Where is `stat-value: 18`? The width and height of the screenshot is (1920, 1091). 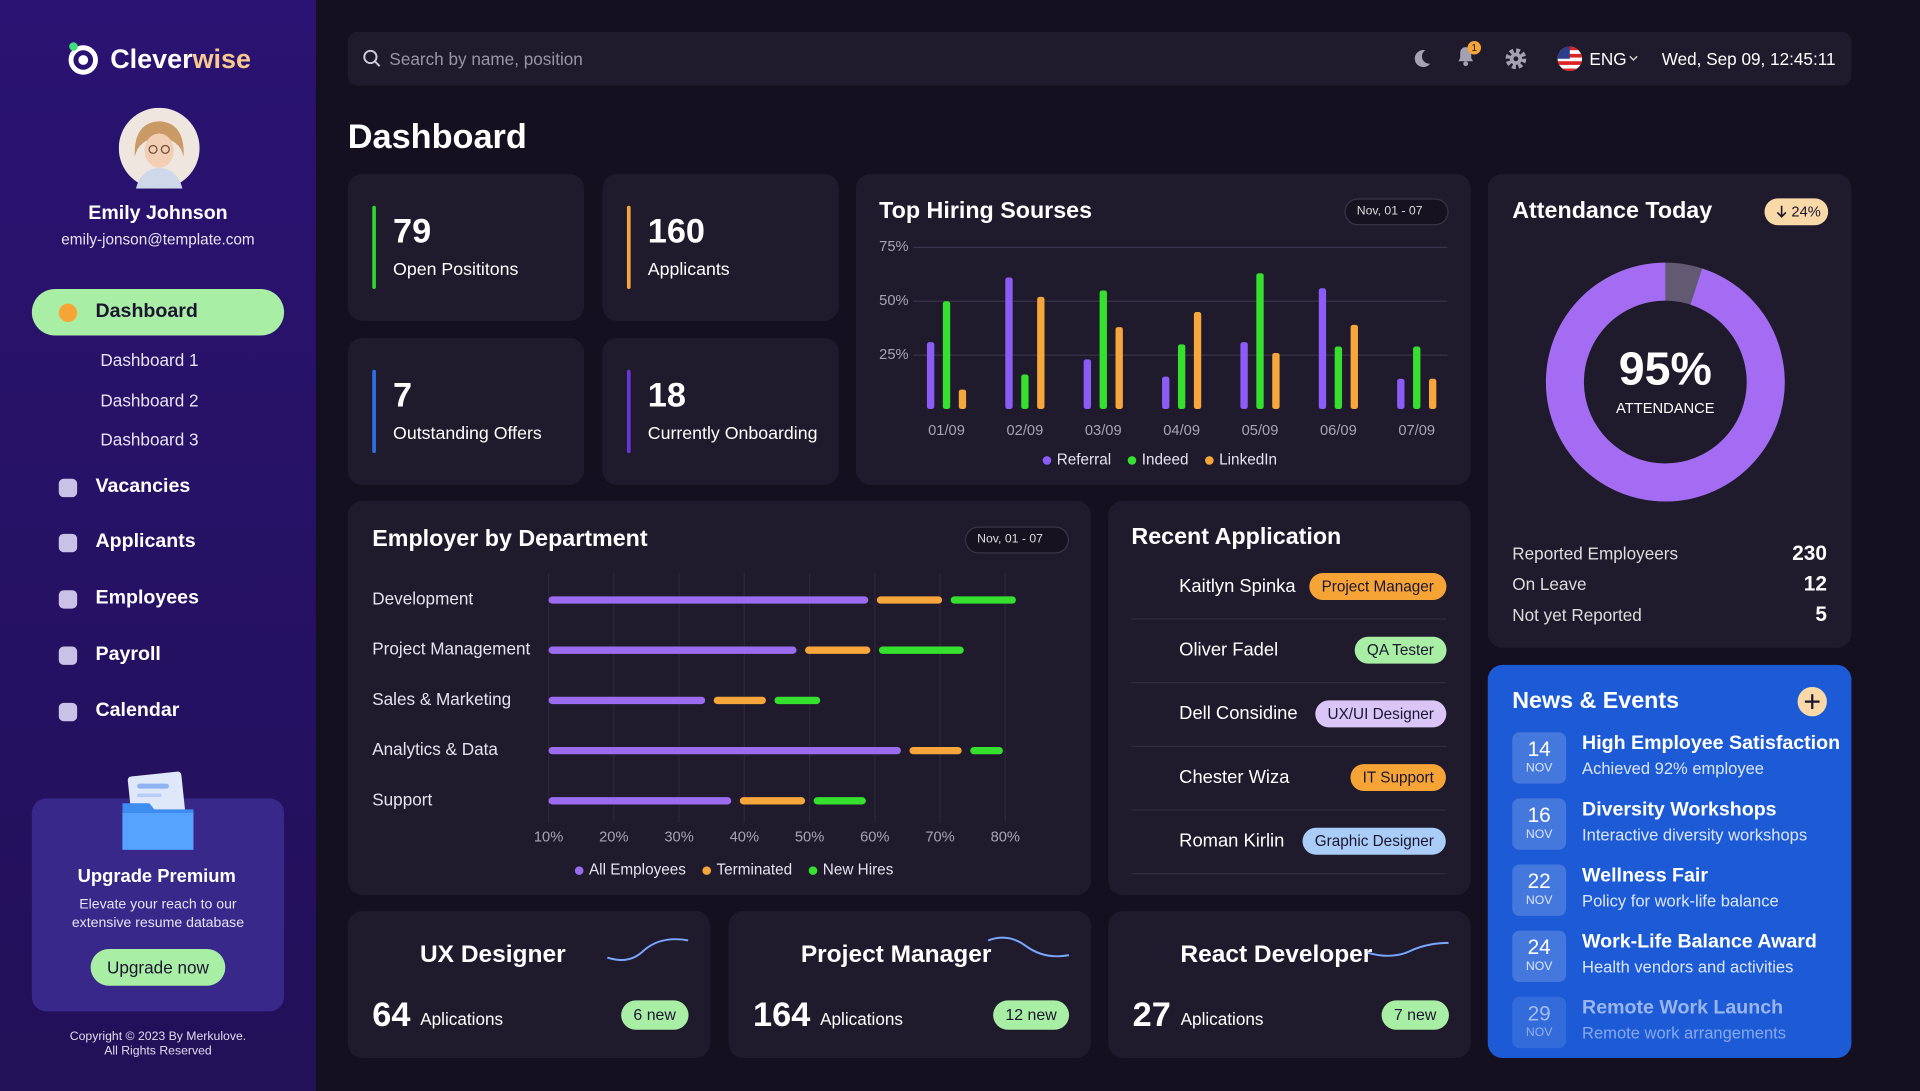
stat-value: 18 is located at coordinates (666, 394).